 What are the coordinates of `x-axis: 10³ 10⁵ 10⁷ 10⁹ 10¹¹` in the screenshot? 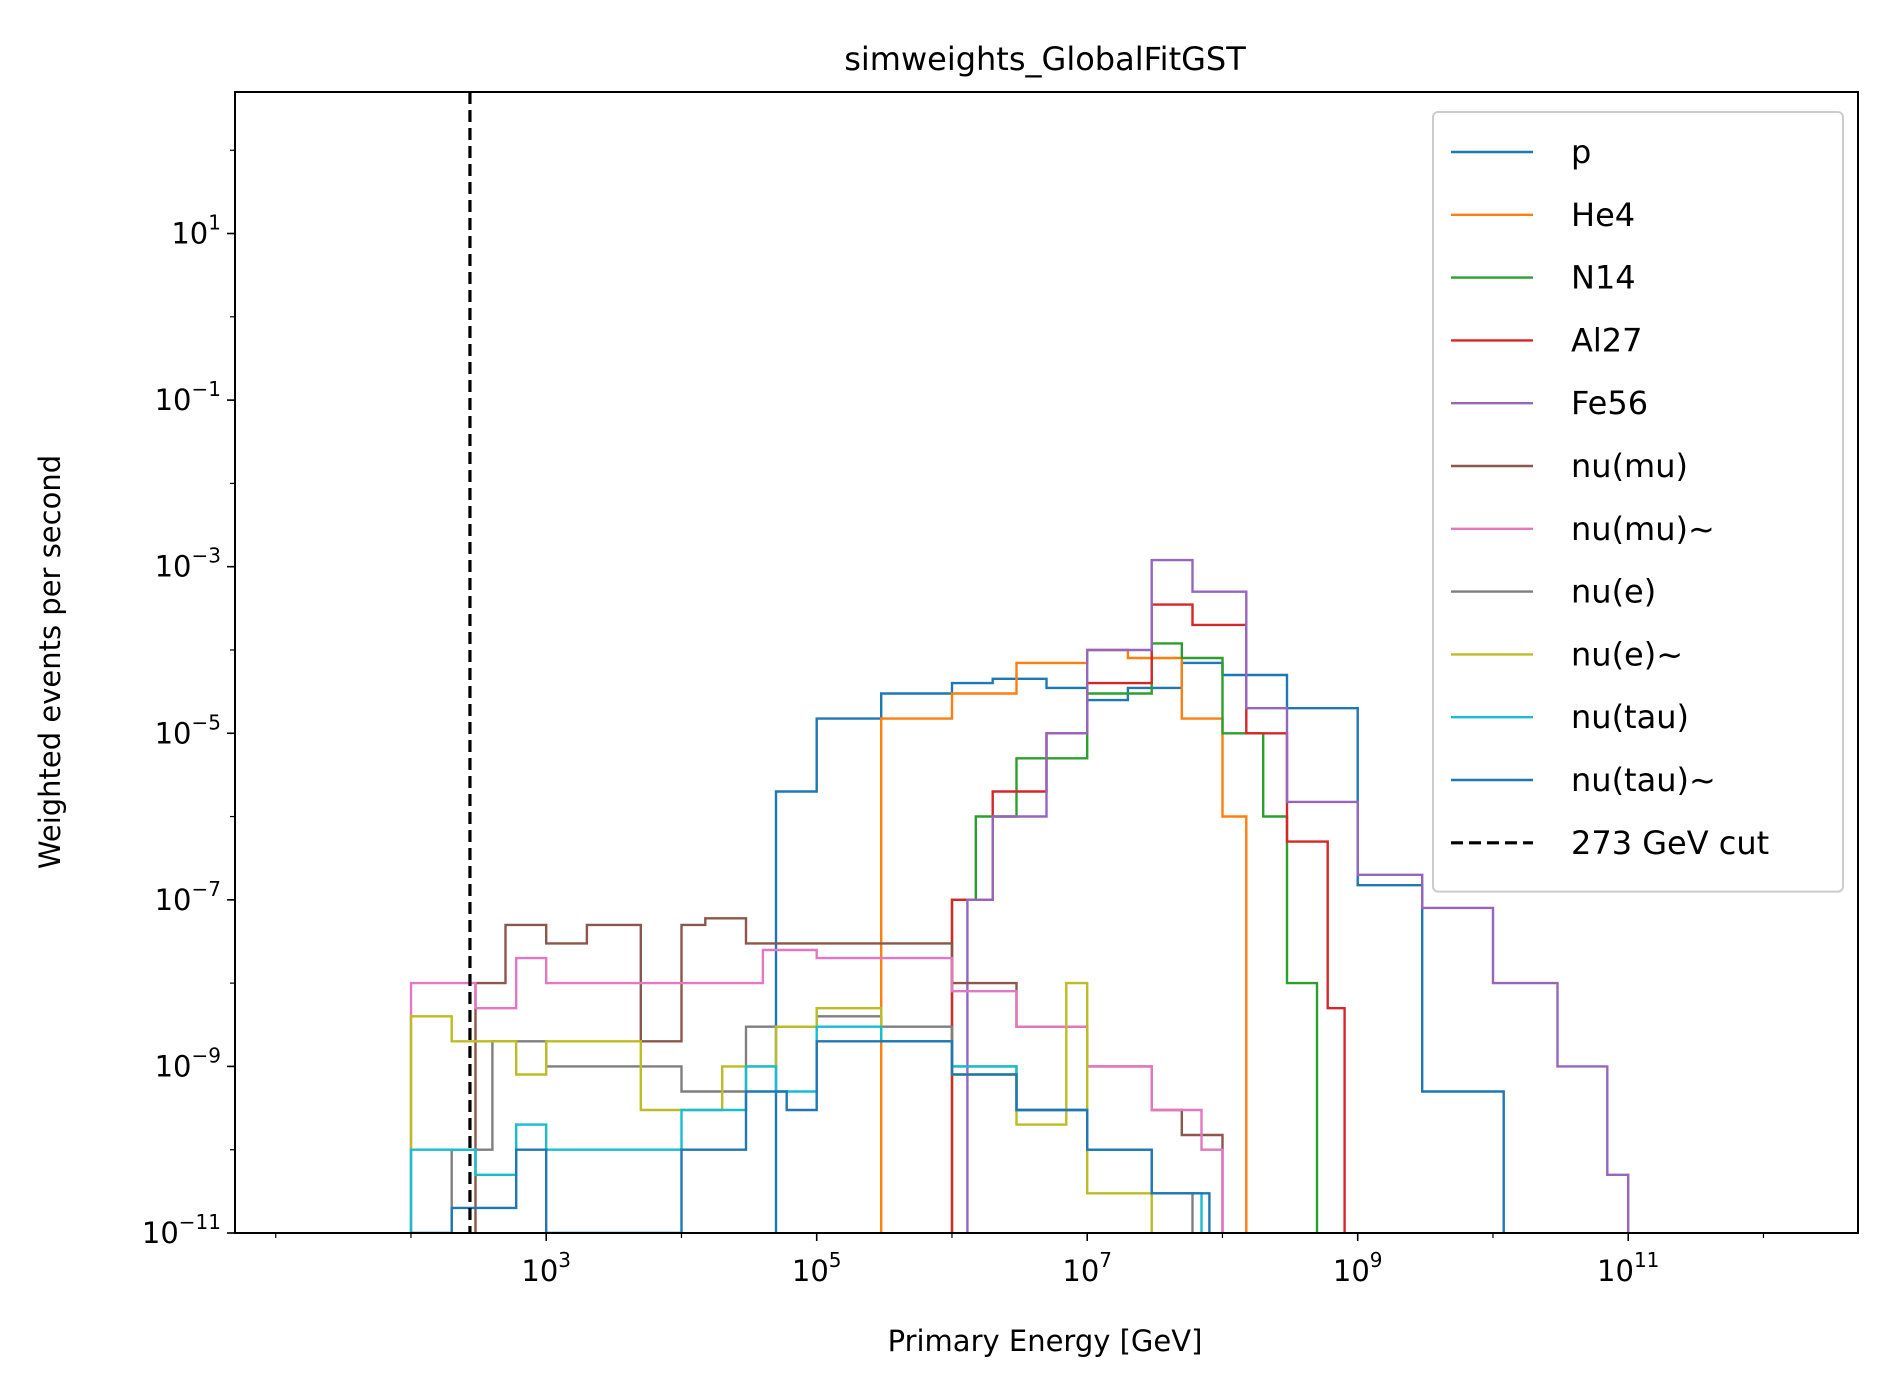 It's located at (1020, 1260).